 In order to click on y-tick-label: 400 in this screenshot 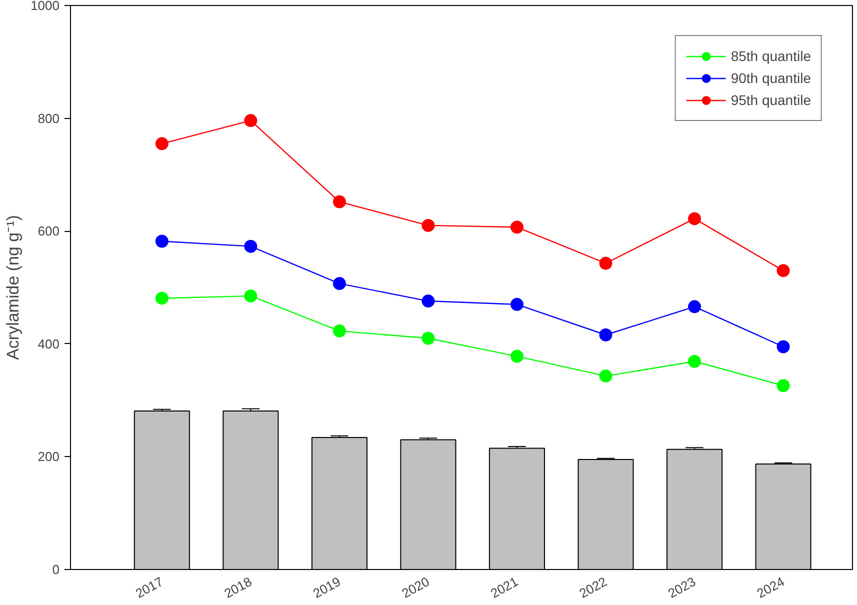, I will do `click(49, 344)`.